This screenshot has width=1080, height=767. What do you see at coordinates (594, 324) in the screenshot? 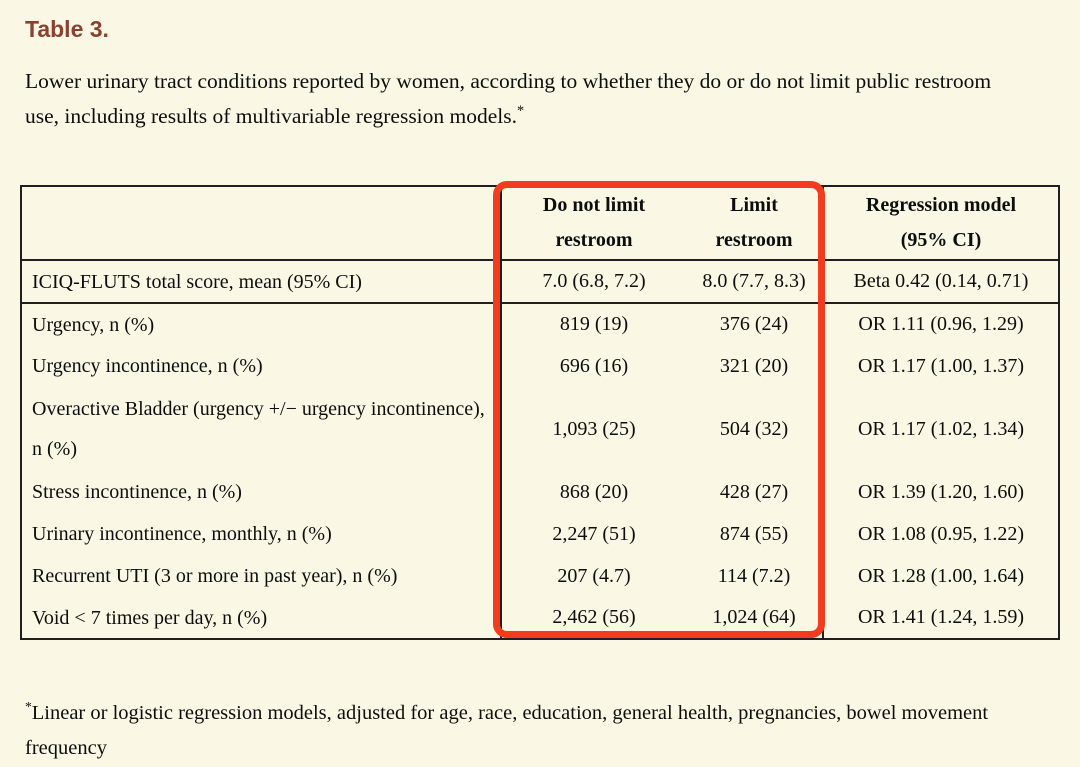
I see `cell-no-limit: 819 (19)` at bounding box center [594, 324].